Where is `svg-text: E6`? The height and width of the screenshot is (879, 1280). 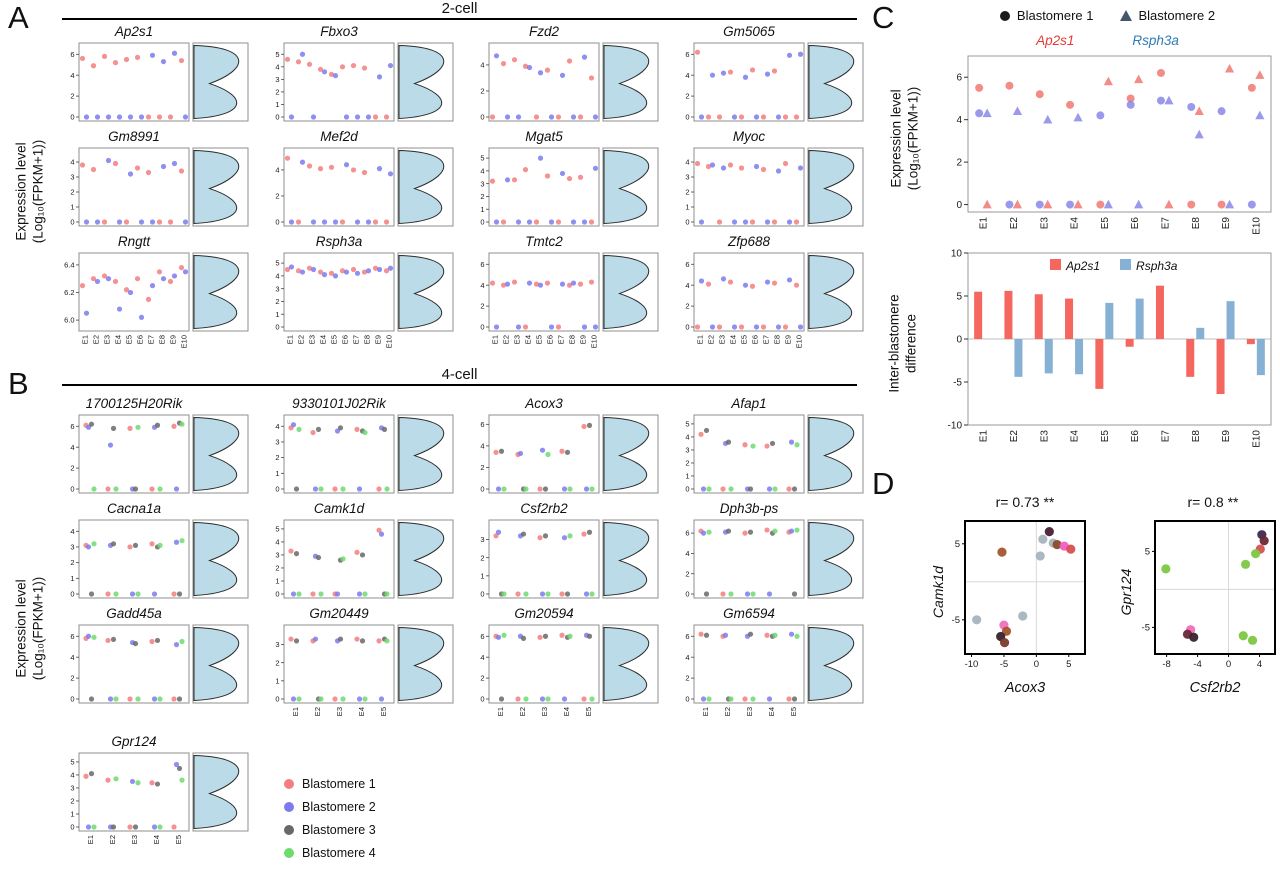
svg-text: E6 is located at coordinates (754, 339).